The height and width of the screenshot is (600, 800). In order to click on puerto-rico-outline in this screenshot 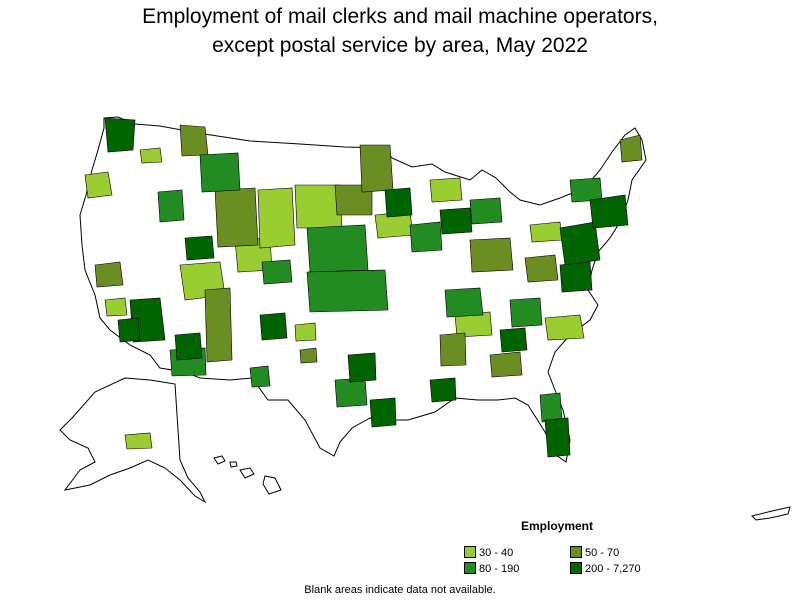, I will do `click(771, 513)`.